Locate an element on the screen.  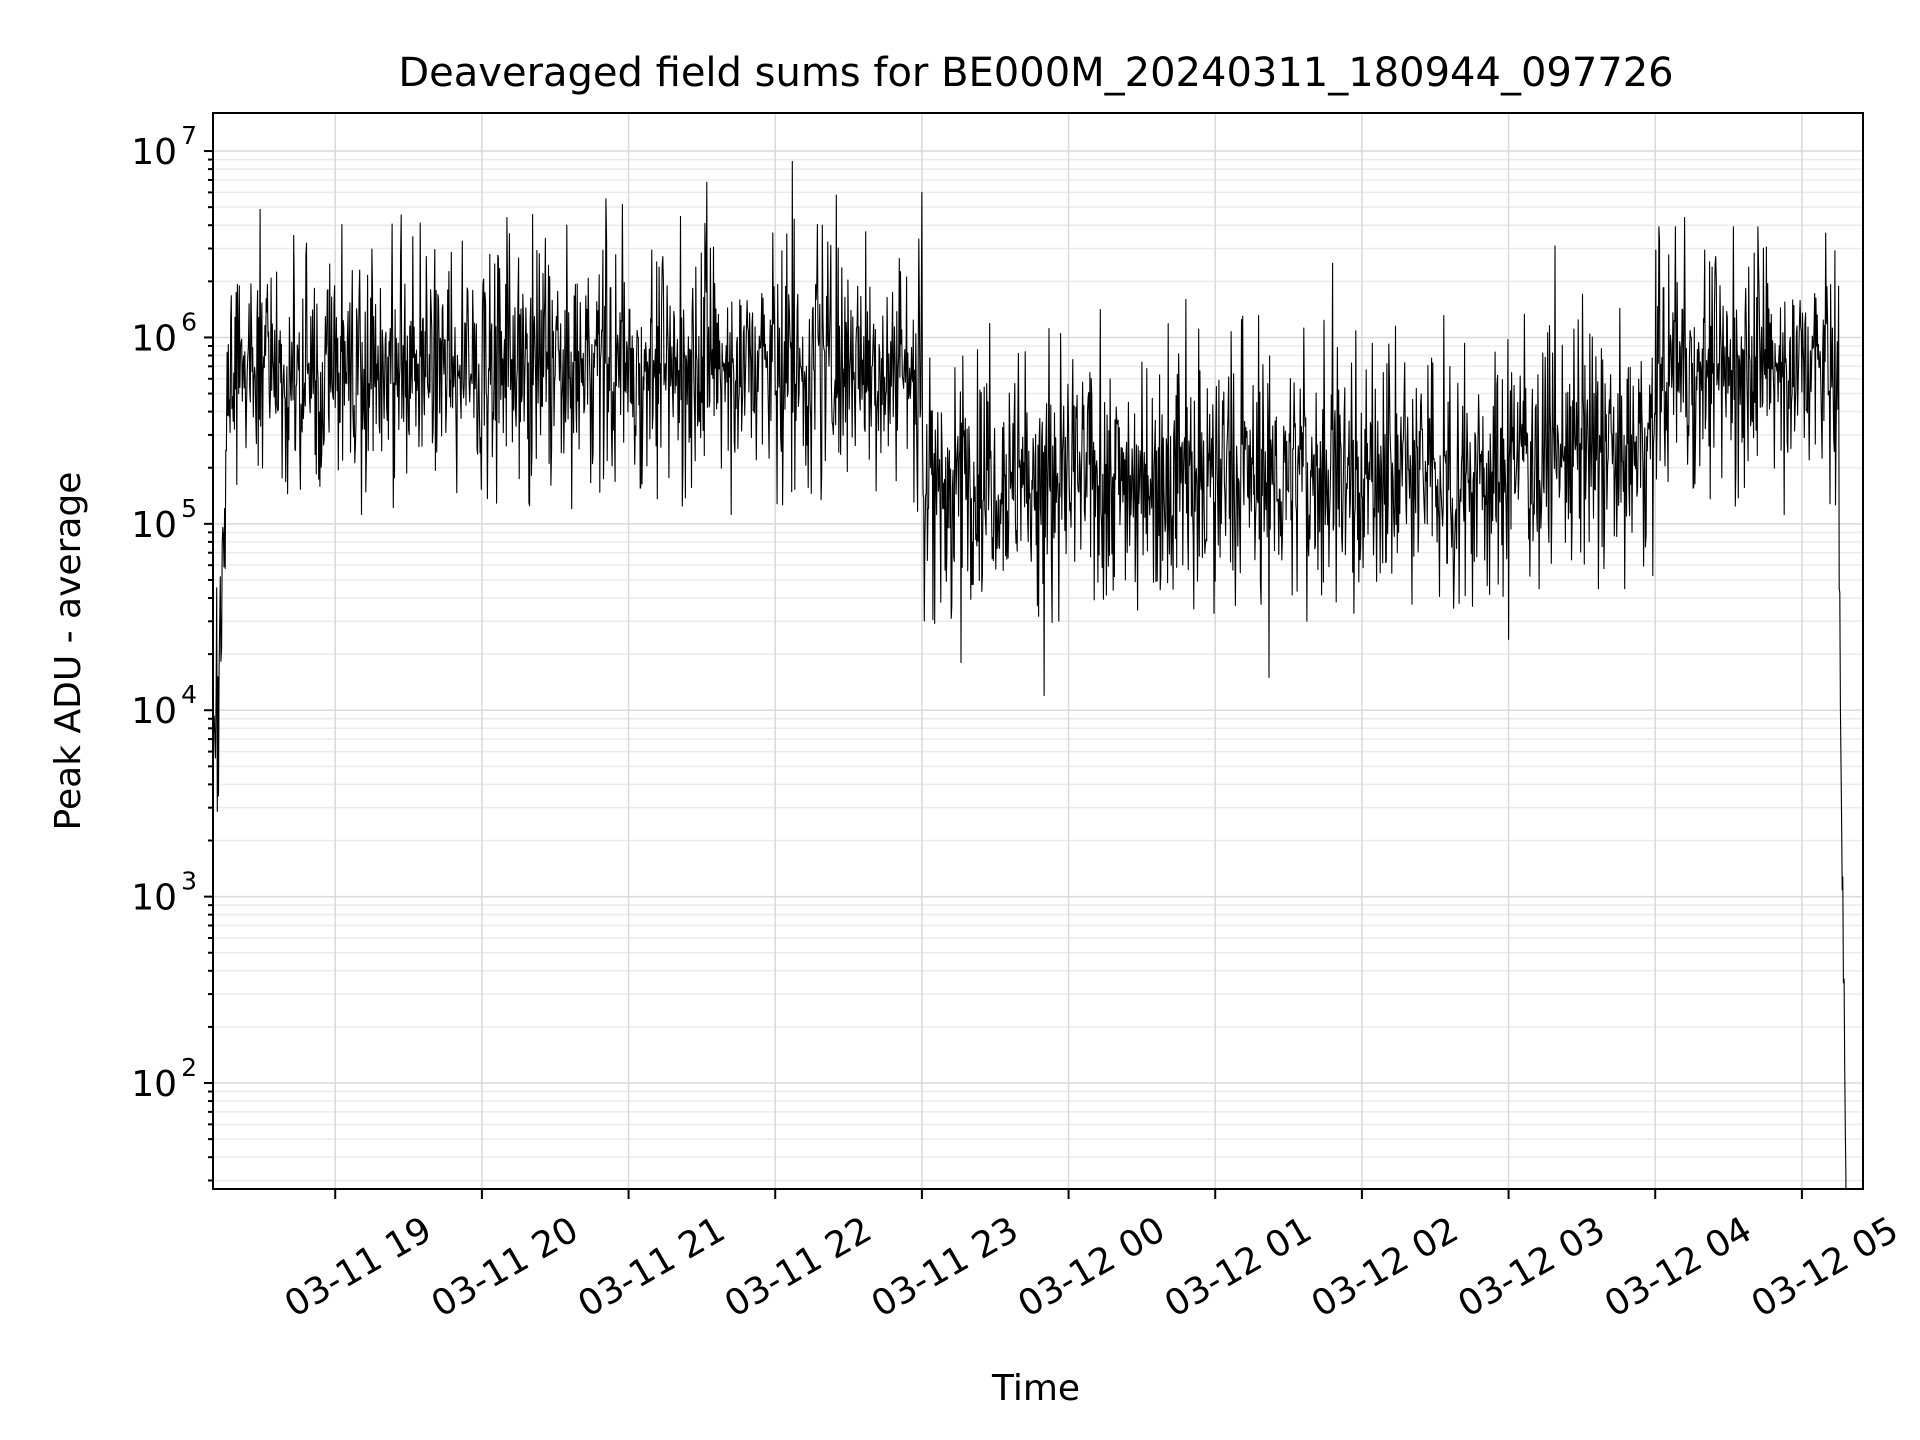
y-tick-exponent: 2 is located at coordinates (189, 1067).